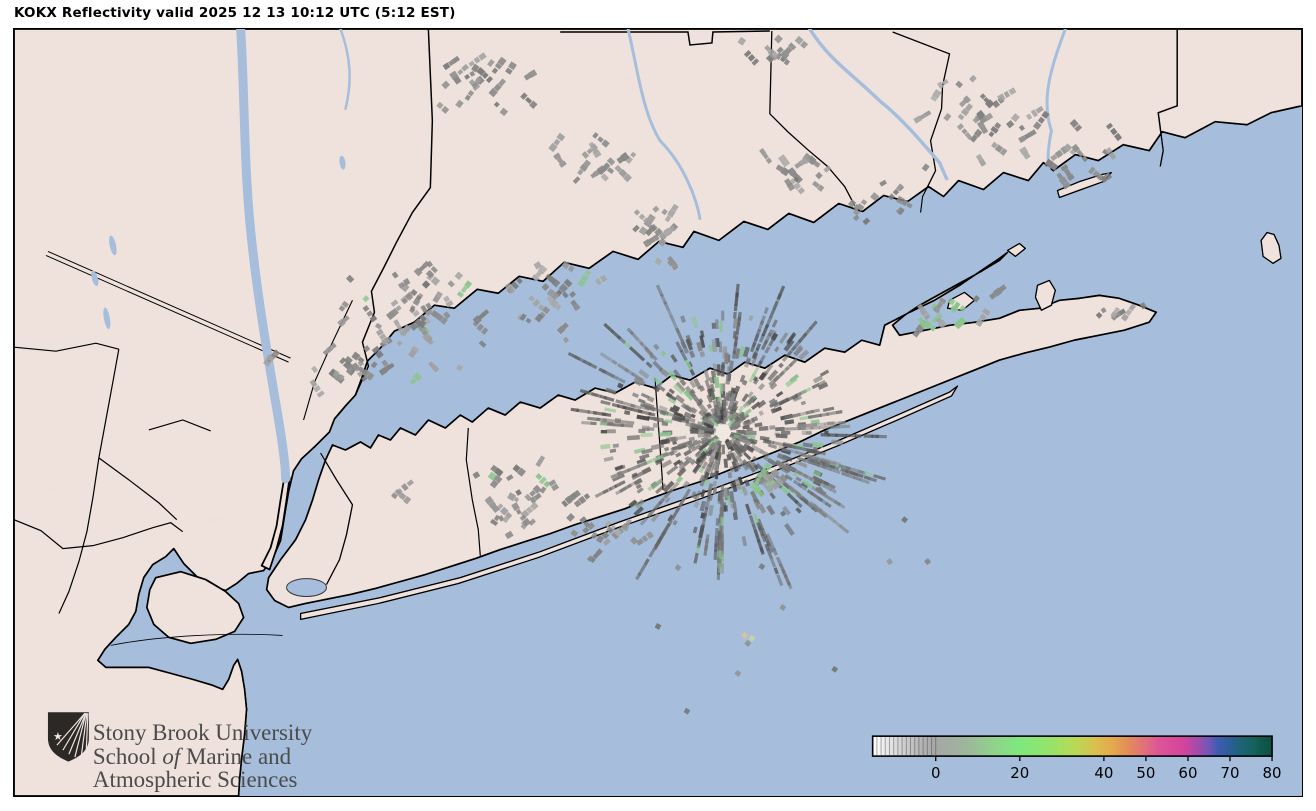 Image resolution: width=1316 pixels, height=811 pixels. What do you see at coordinates (1167, 98) in the screenshot?
I see `ct-ri-border` at bounding box center [1167, 98].